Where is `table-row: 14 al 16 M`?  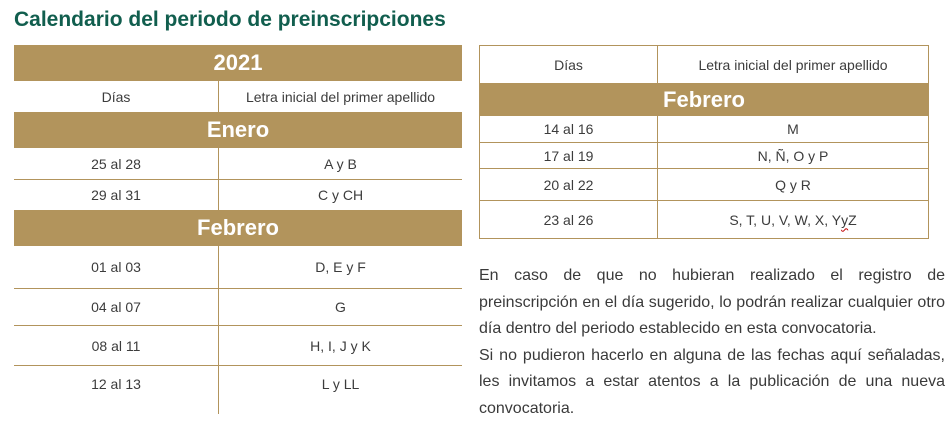 table-row: 14 al 16 M is located at coordinates (704, 129).